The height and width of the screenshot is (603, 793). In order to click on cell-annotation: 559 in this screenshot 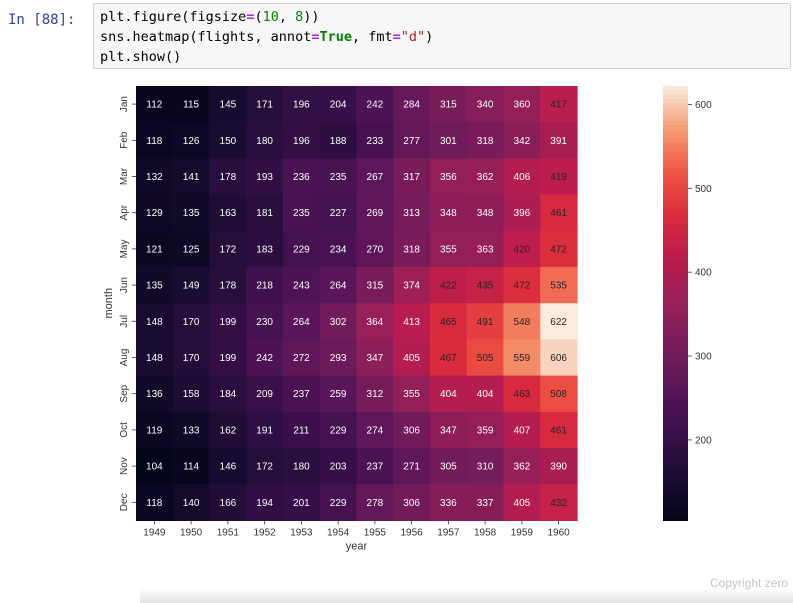, I will do `click(522, 358)`.